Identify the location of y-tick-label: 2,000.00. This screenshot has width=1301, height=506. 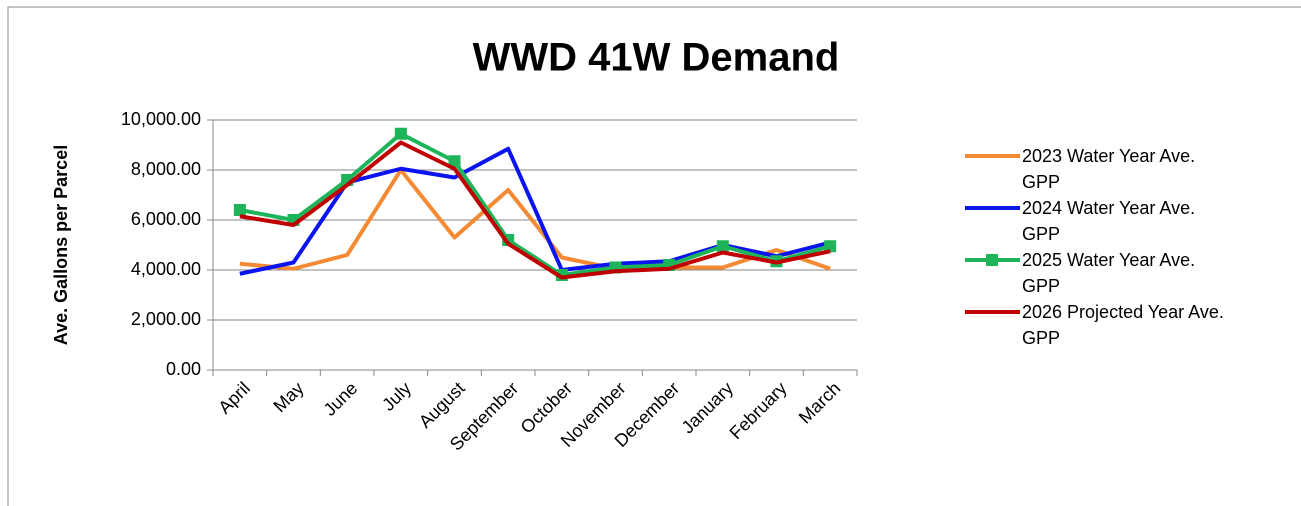
(166, 319).